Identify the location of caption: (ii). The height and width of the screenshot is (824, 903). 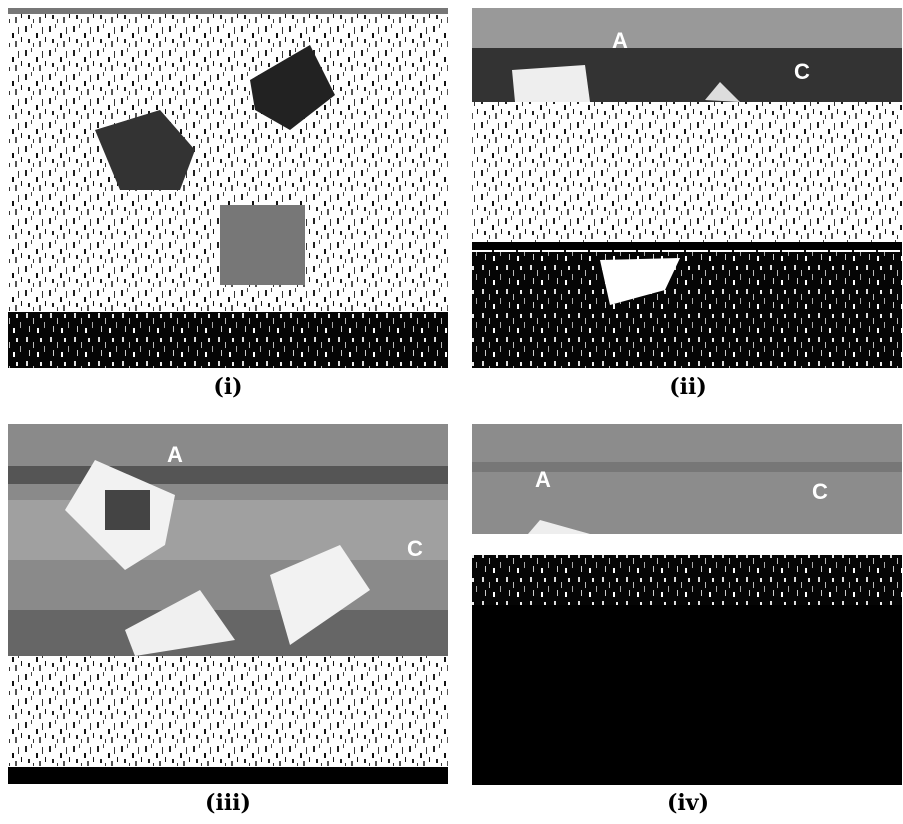
(688, 387).